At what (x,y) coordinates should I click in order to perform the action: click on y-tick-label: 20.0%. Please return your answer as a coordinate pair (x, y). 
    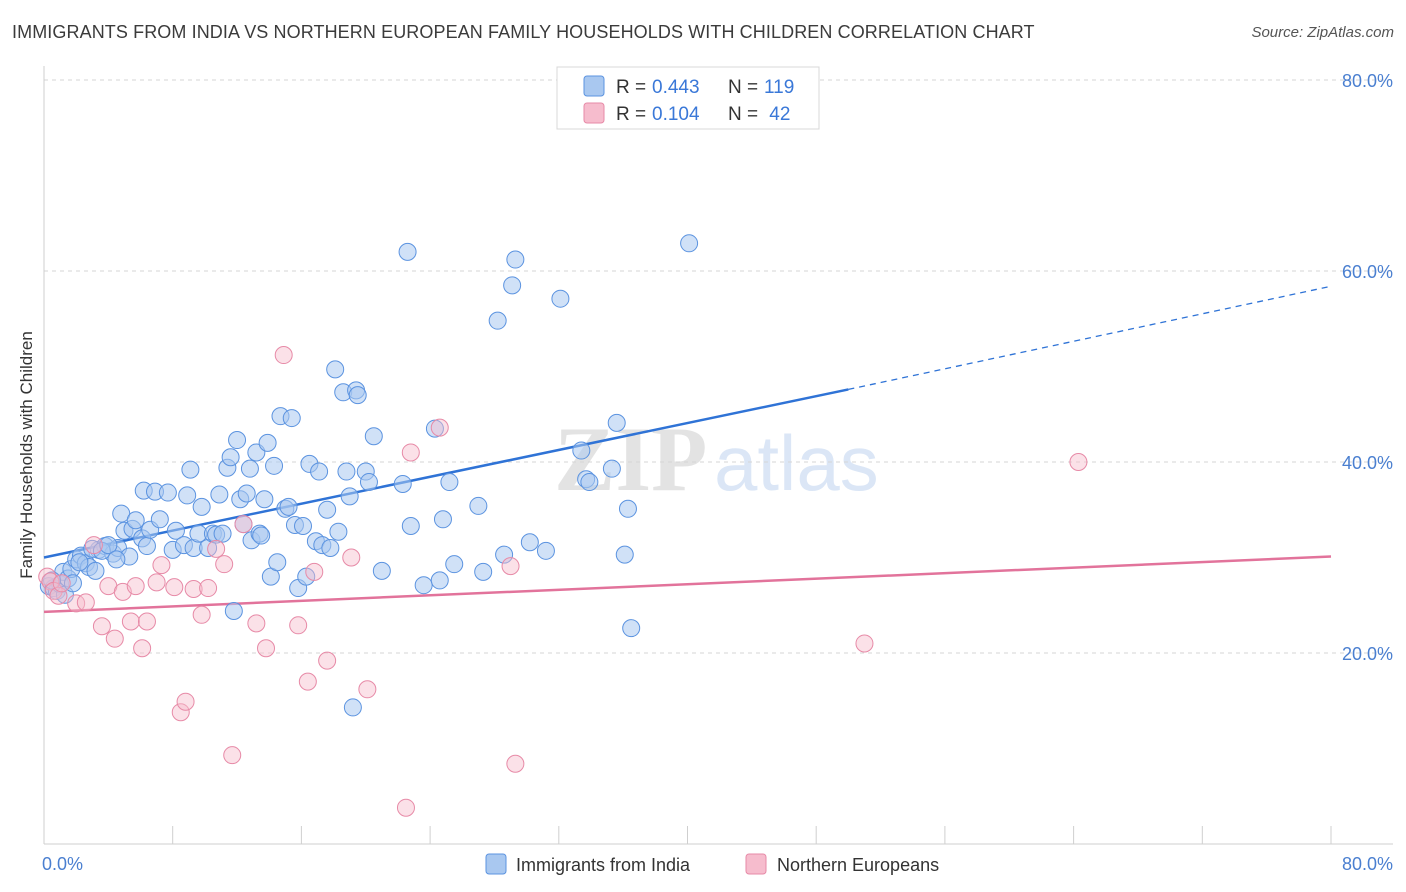
    Looking at the image, I should click on (1367, 654).